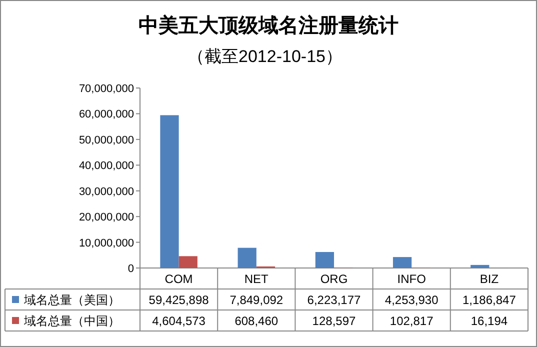  Describe the element at coordinates (265, 56) in the screenshot. I see `chart-subtitle: （截至2012-10-15）` at that location.